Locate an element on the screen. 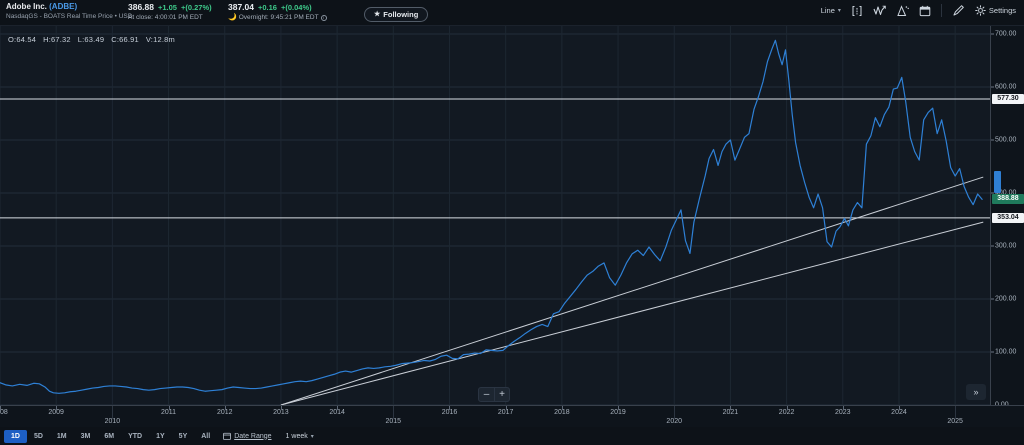 This screenshot has width=1024, height=445. date-axis-tick: 2019 is located at coordinates (618, 412).